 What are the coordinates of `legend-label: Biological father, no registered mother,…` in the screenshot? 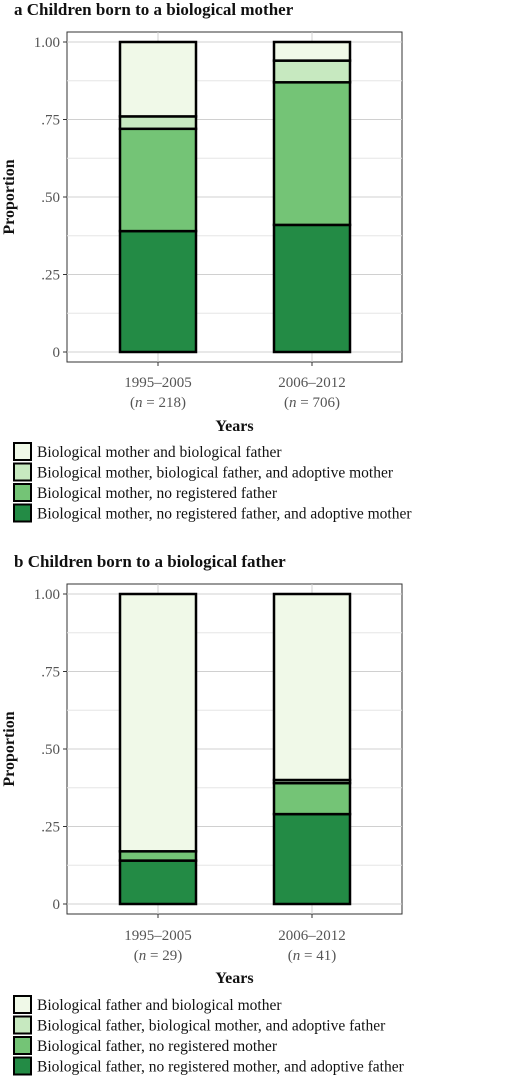 It's located at (221, 1067).